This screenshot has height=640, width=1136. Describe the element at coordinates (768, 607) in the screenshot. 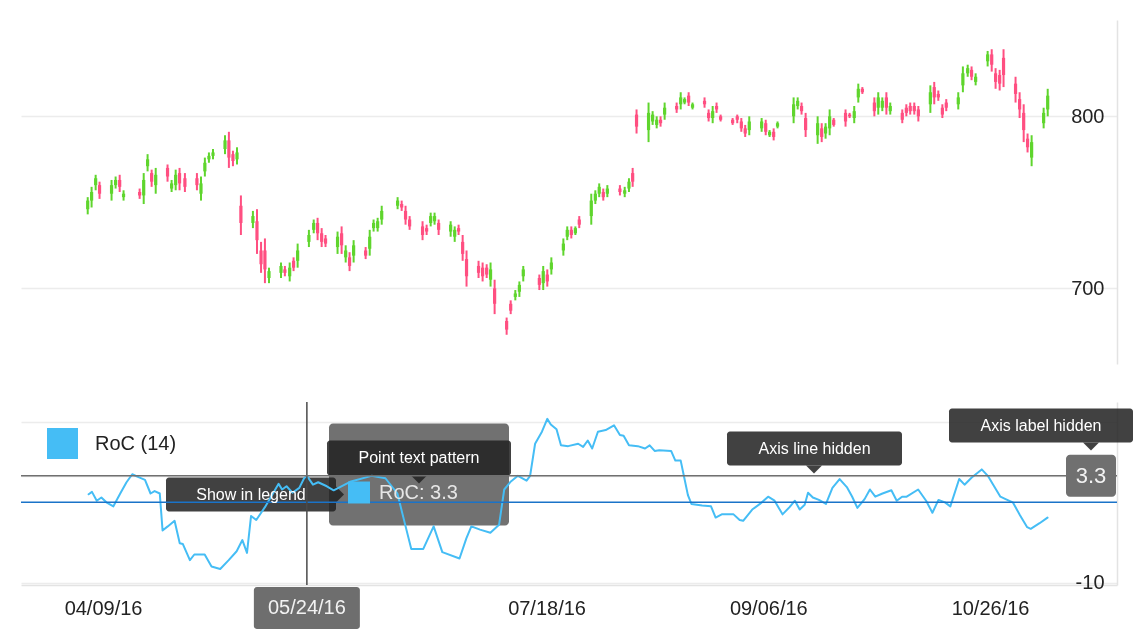

I see `x-tick-label: 09/06/16` at that location.